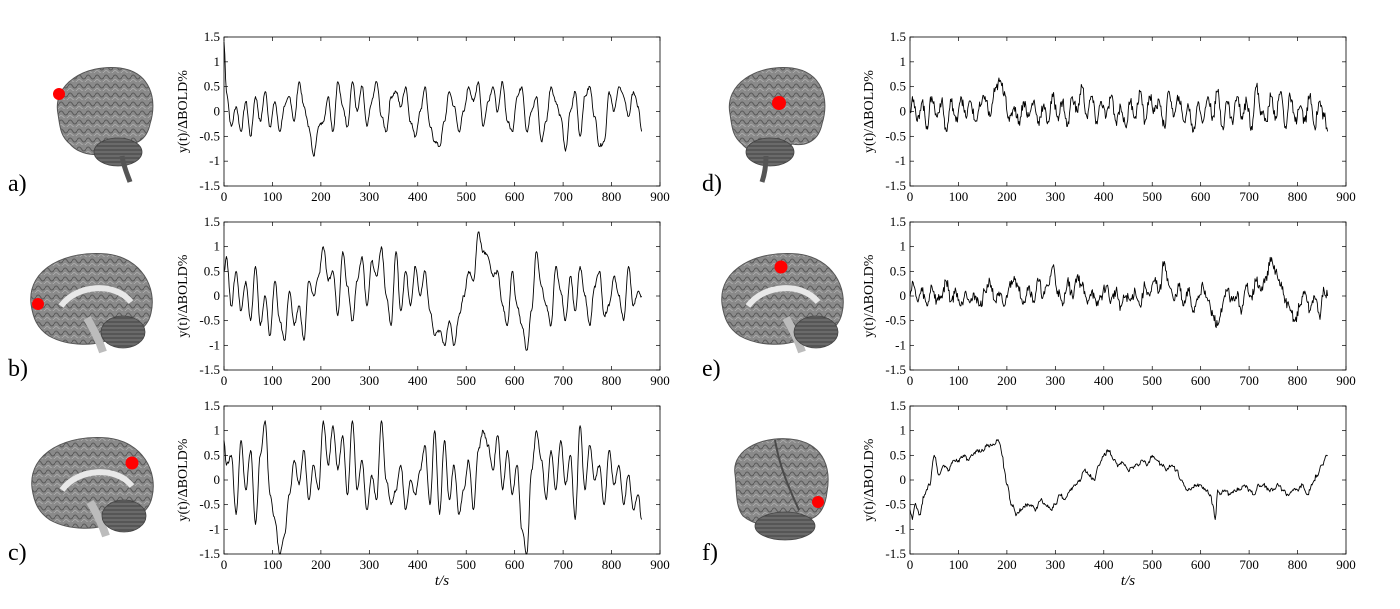 This screenshot has width=1400, height=609. What do you see at coordinates (959, 564) in the screenshot?
I see `x-tick-label-f: 100` at bounding box center [959, 564].